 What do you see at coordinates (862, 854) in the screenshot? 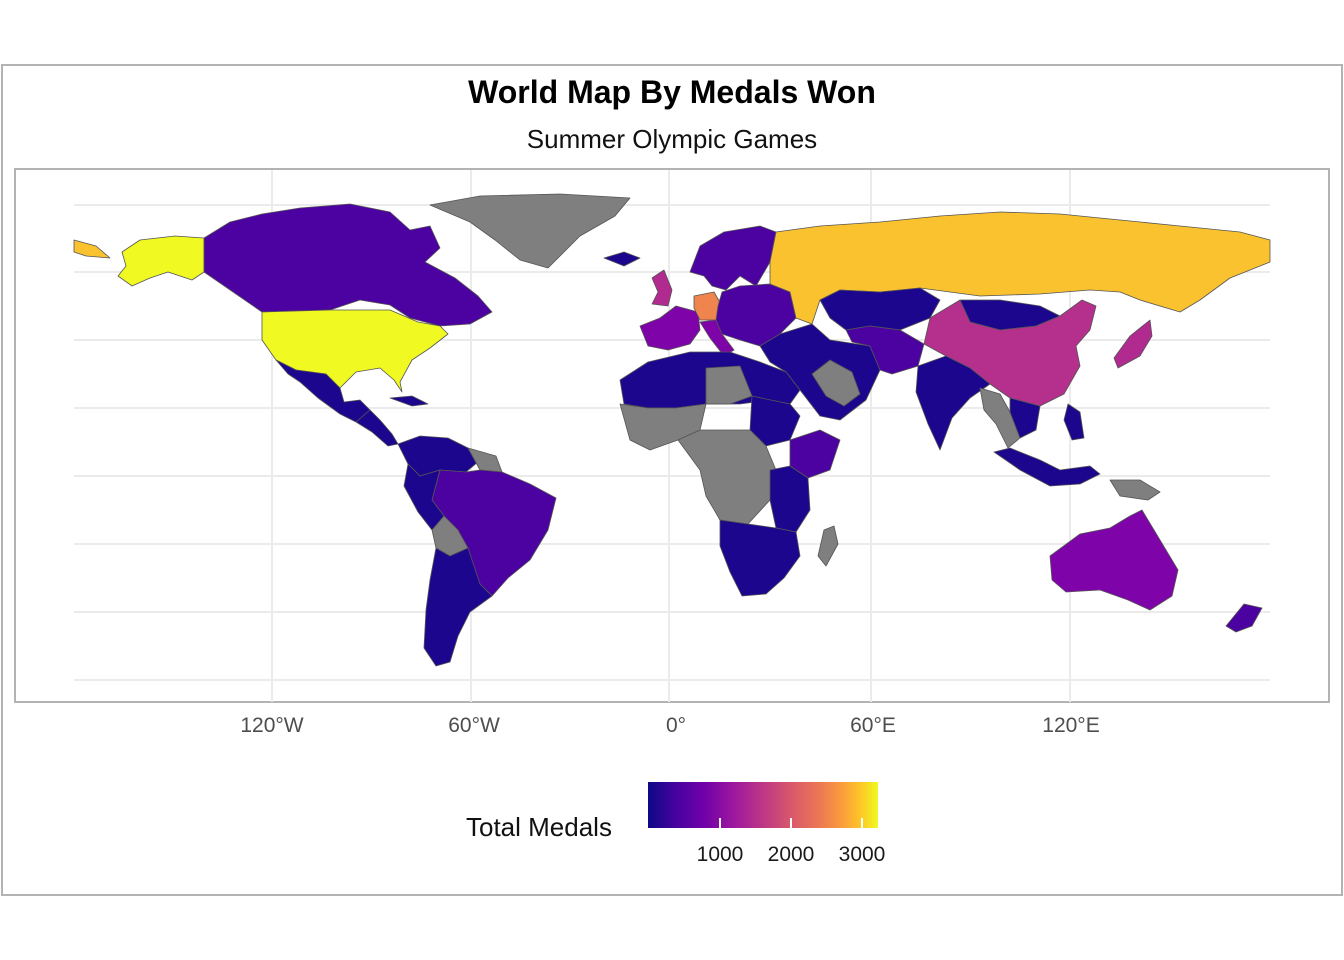
I see `legend-tick-3000: 3000` at bounding box center [862, 854].